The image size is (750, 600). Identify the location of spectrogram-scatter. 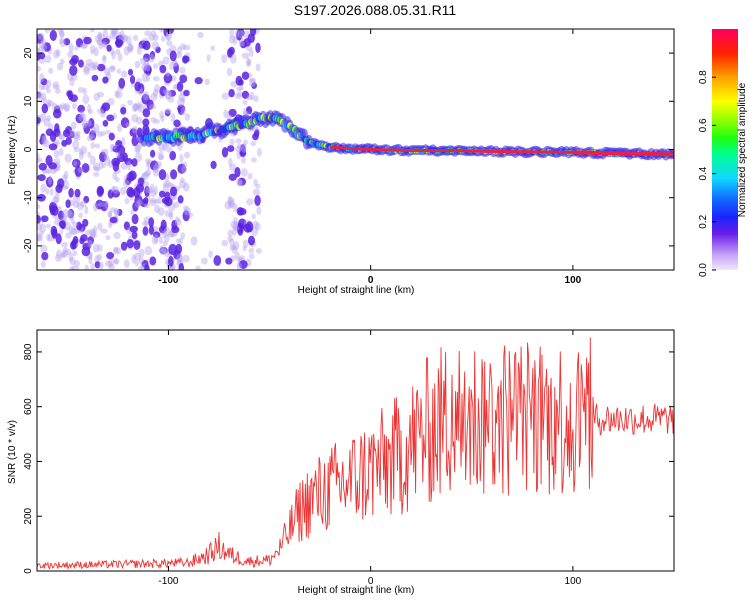
(149, 149).